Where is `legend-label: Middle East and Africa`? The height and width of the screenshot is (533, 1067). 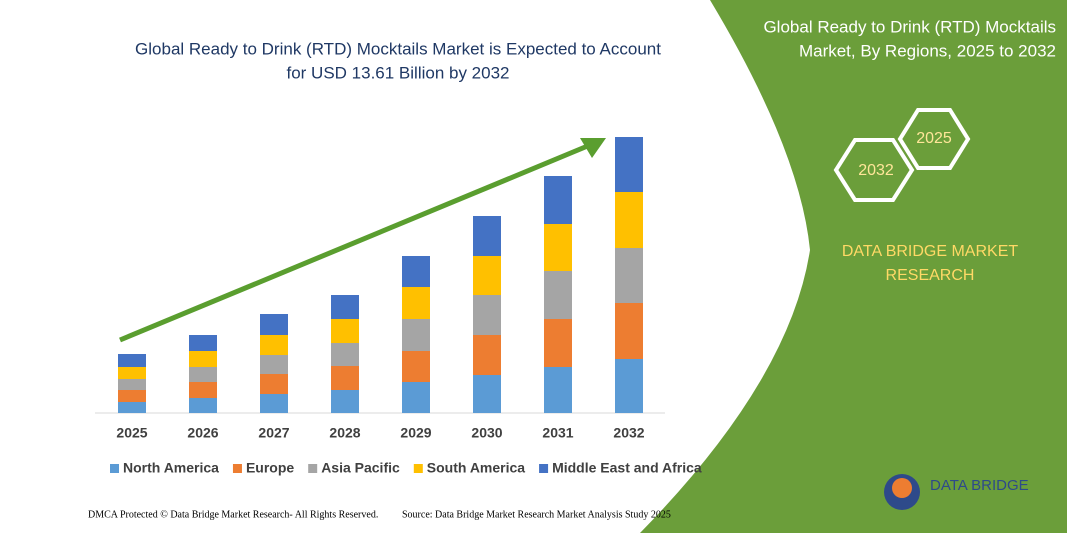 legend-label: Middle East and Africa is located at coordinates (627, 468).